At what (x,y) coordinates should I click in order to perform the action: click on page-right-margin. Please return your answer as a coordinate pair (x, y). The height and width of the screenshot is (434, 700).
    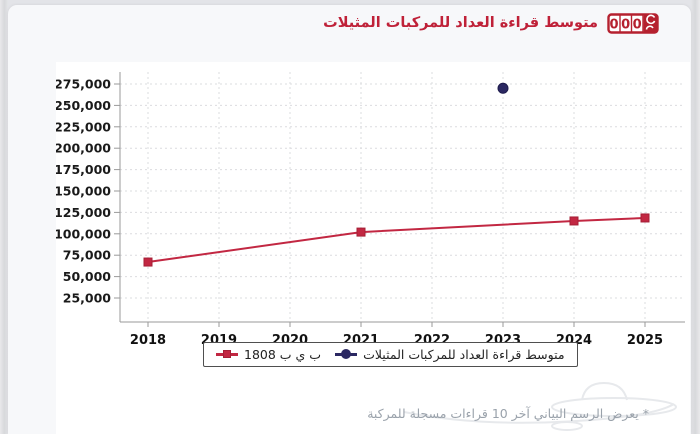
    Looking at the image, I should click on (695, 217).